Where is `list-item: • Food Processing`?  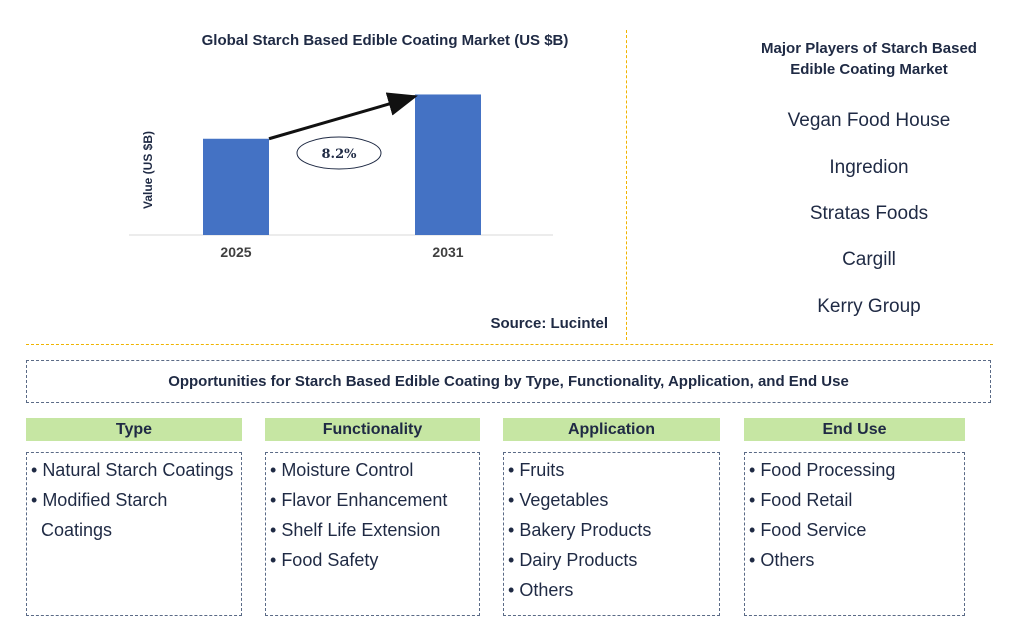 list-item: • Food Processing is located at coordinates (822, 470).